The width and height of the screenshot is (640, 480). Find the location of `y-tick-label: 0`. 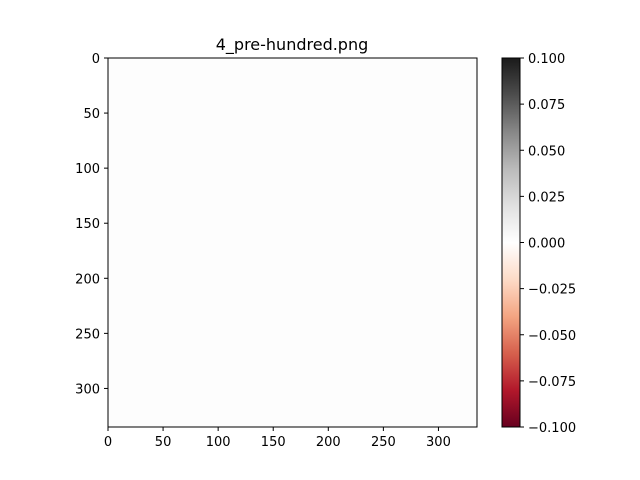

y-tick-label: 0 is located at coordinates (96, 59).